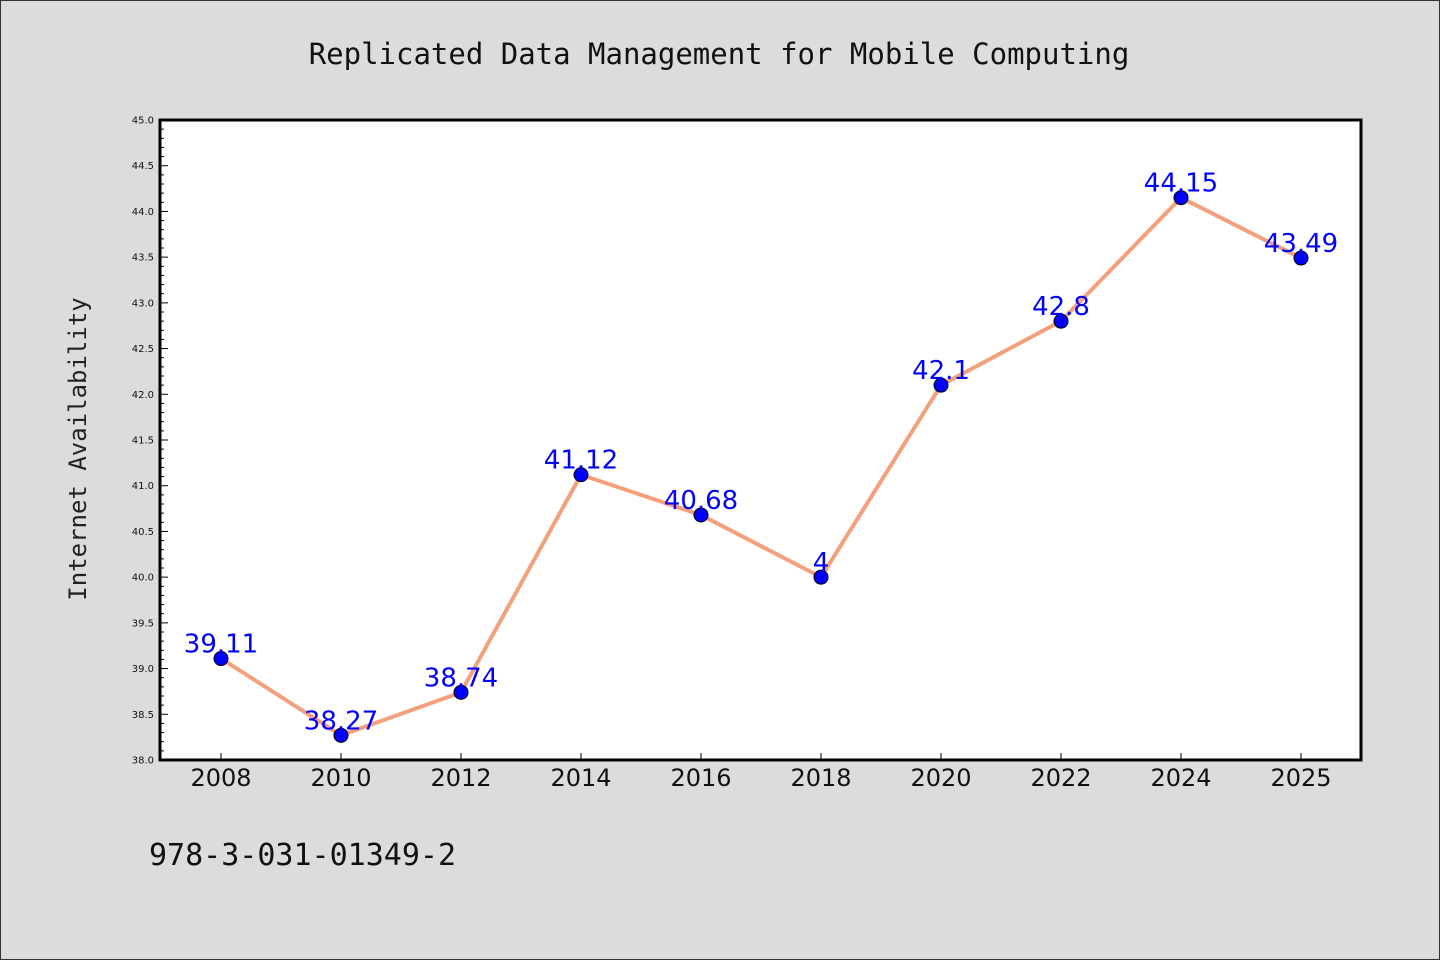  What do you see at coordinates (700, 778) in the screenshot?
I see `x-tick-label: 2016` at bounding box center [700, 778].